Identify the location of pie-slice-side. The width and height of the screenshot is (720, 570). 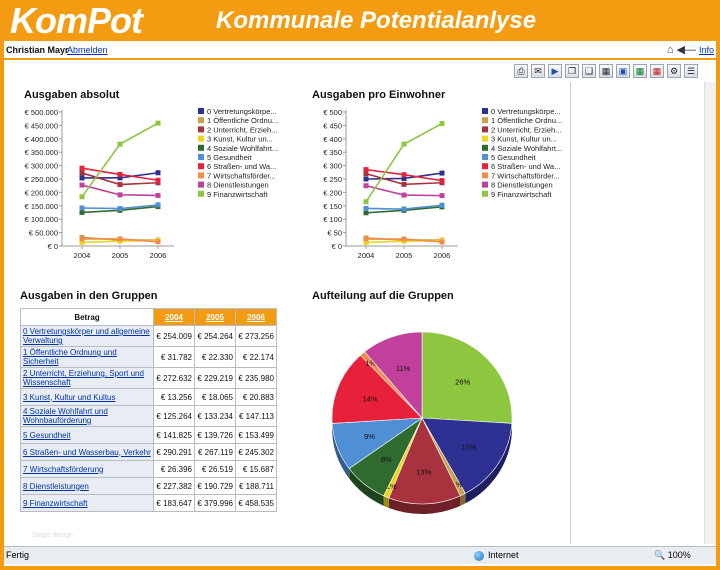
(386, 501).